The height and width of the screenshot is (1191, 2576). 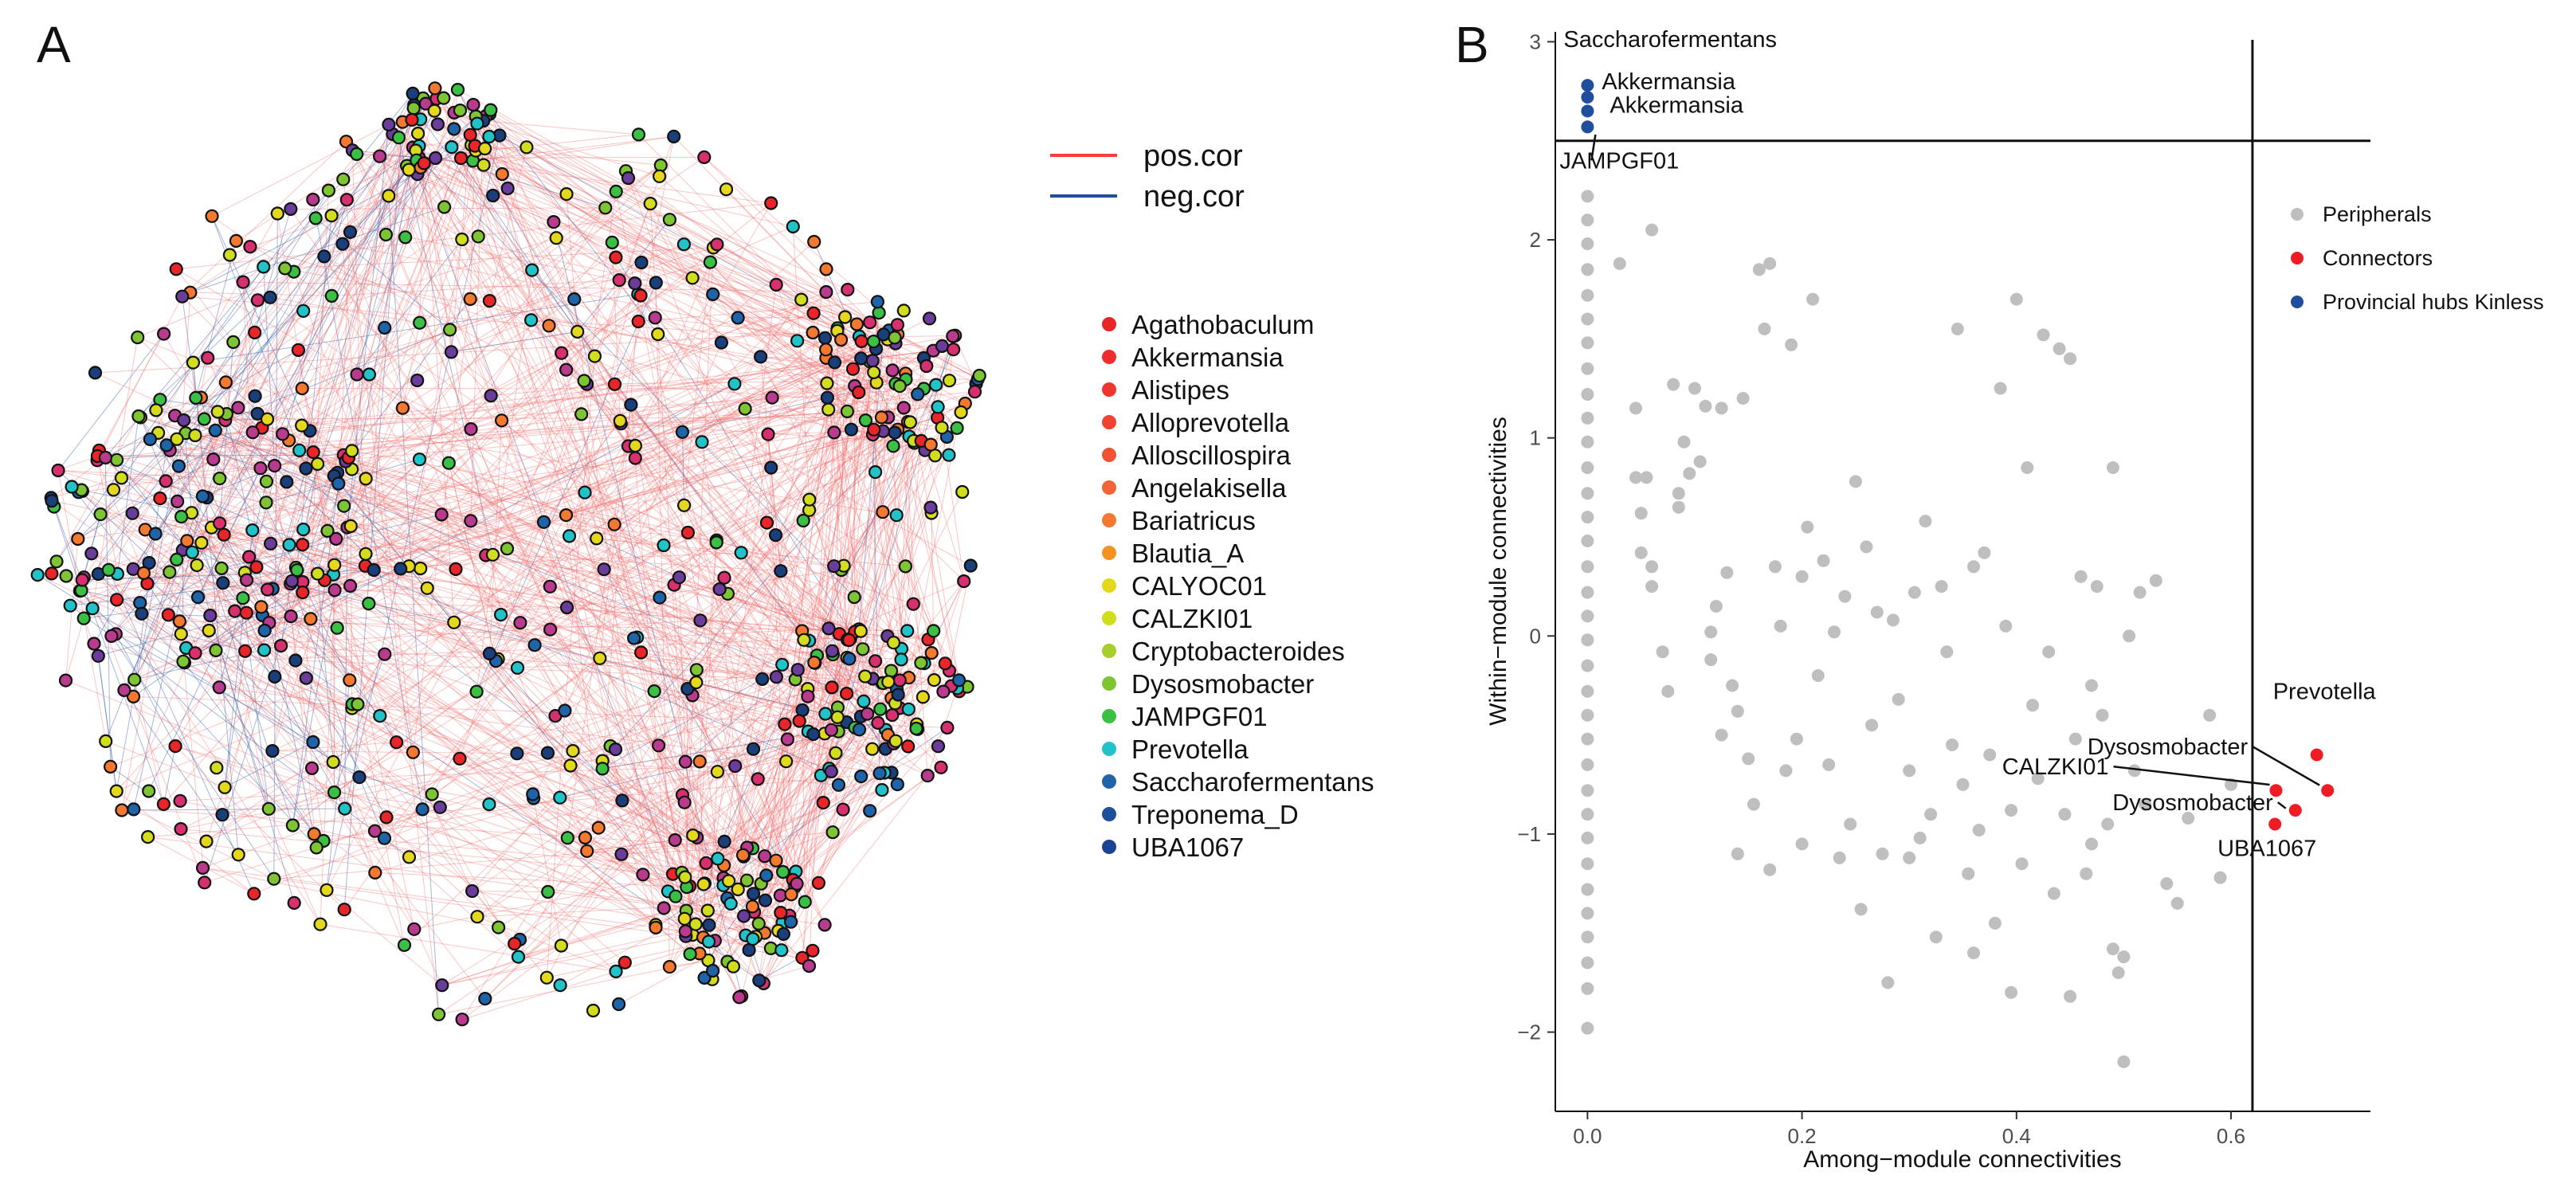 I want to click on provincial-point, so click(x=1587, y=97).